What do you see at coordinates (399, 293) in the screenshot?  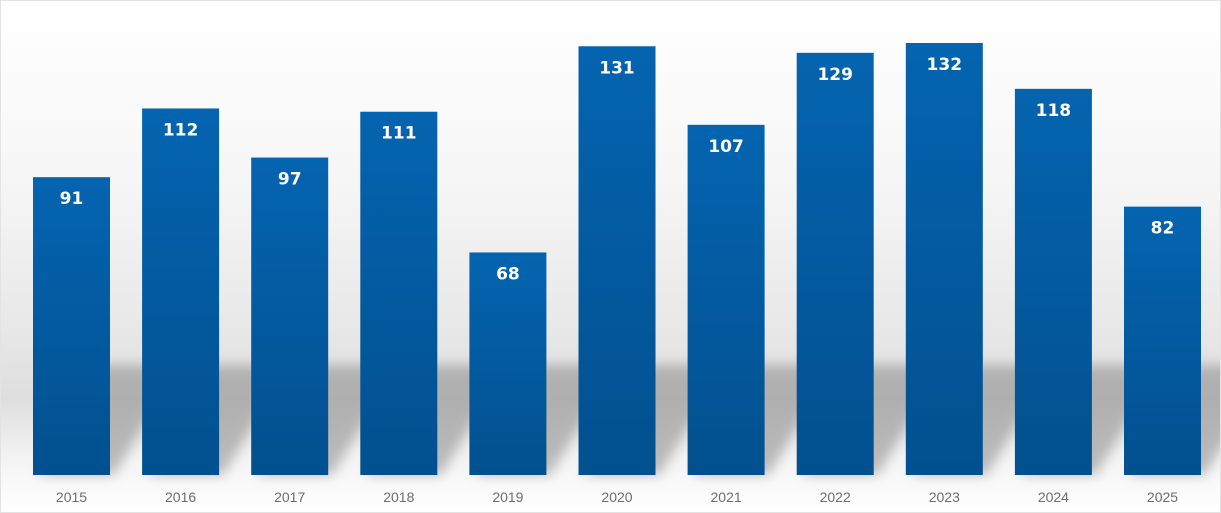 I see `bar-2018` at bounding box center [399, 293].